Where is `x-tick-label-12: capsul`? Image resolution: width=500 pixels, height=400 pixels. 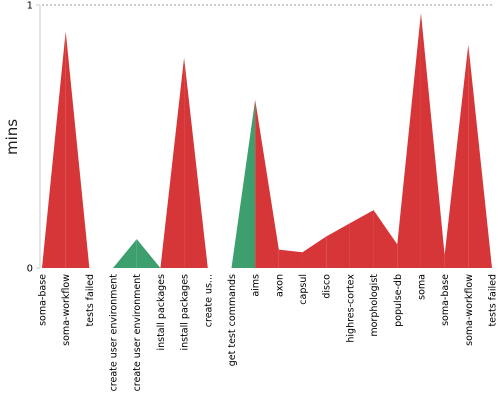
x-tick-label-12: capsul is located at coordinates (303, 289).